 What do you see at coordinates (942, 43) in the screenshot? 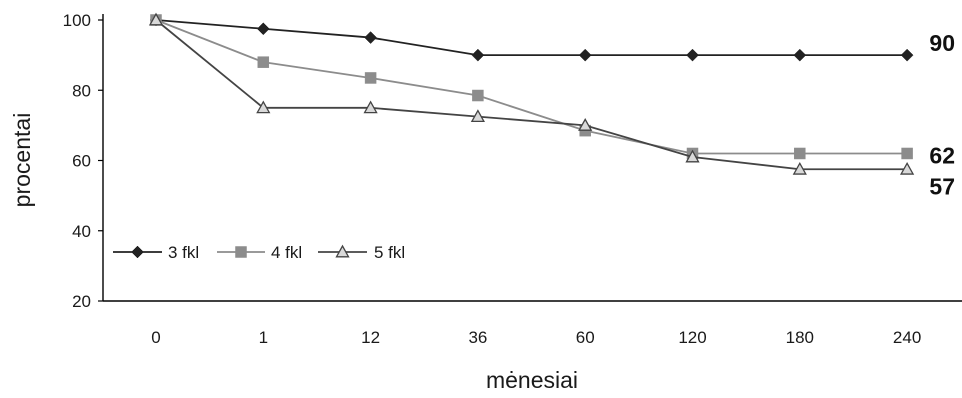
I see `end-value-label: 90` at bounding box center [942, 43].